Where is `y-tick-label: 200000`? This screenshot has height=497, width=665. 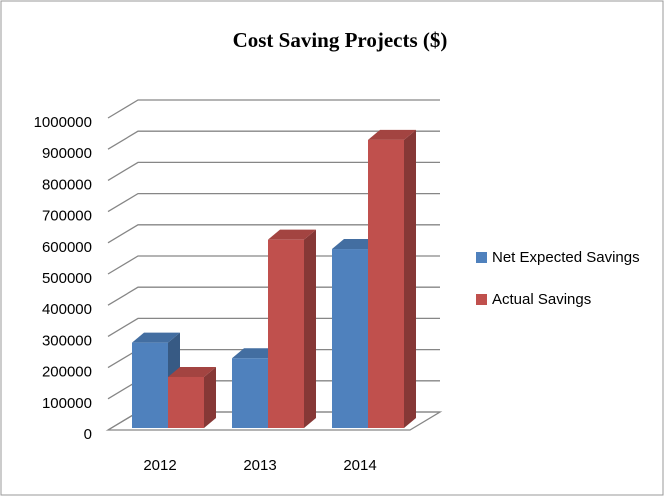
y-tick-label: 200000 is located at coordinates (67, 372).